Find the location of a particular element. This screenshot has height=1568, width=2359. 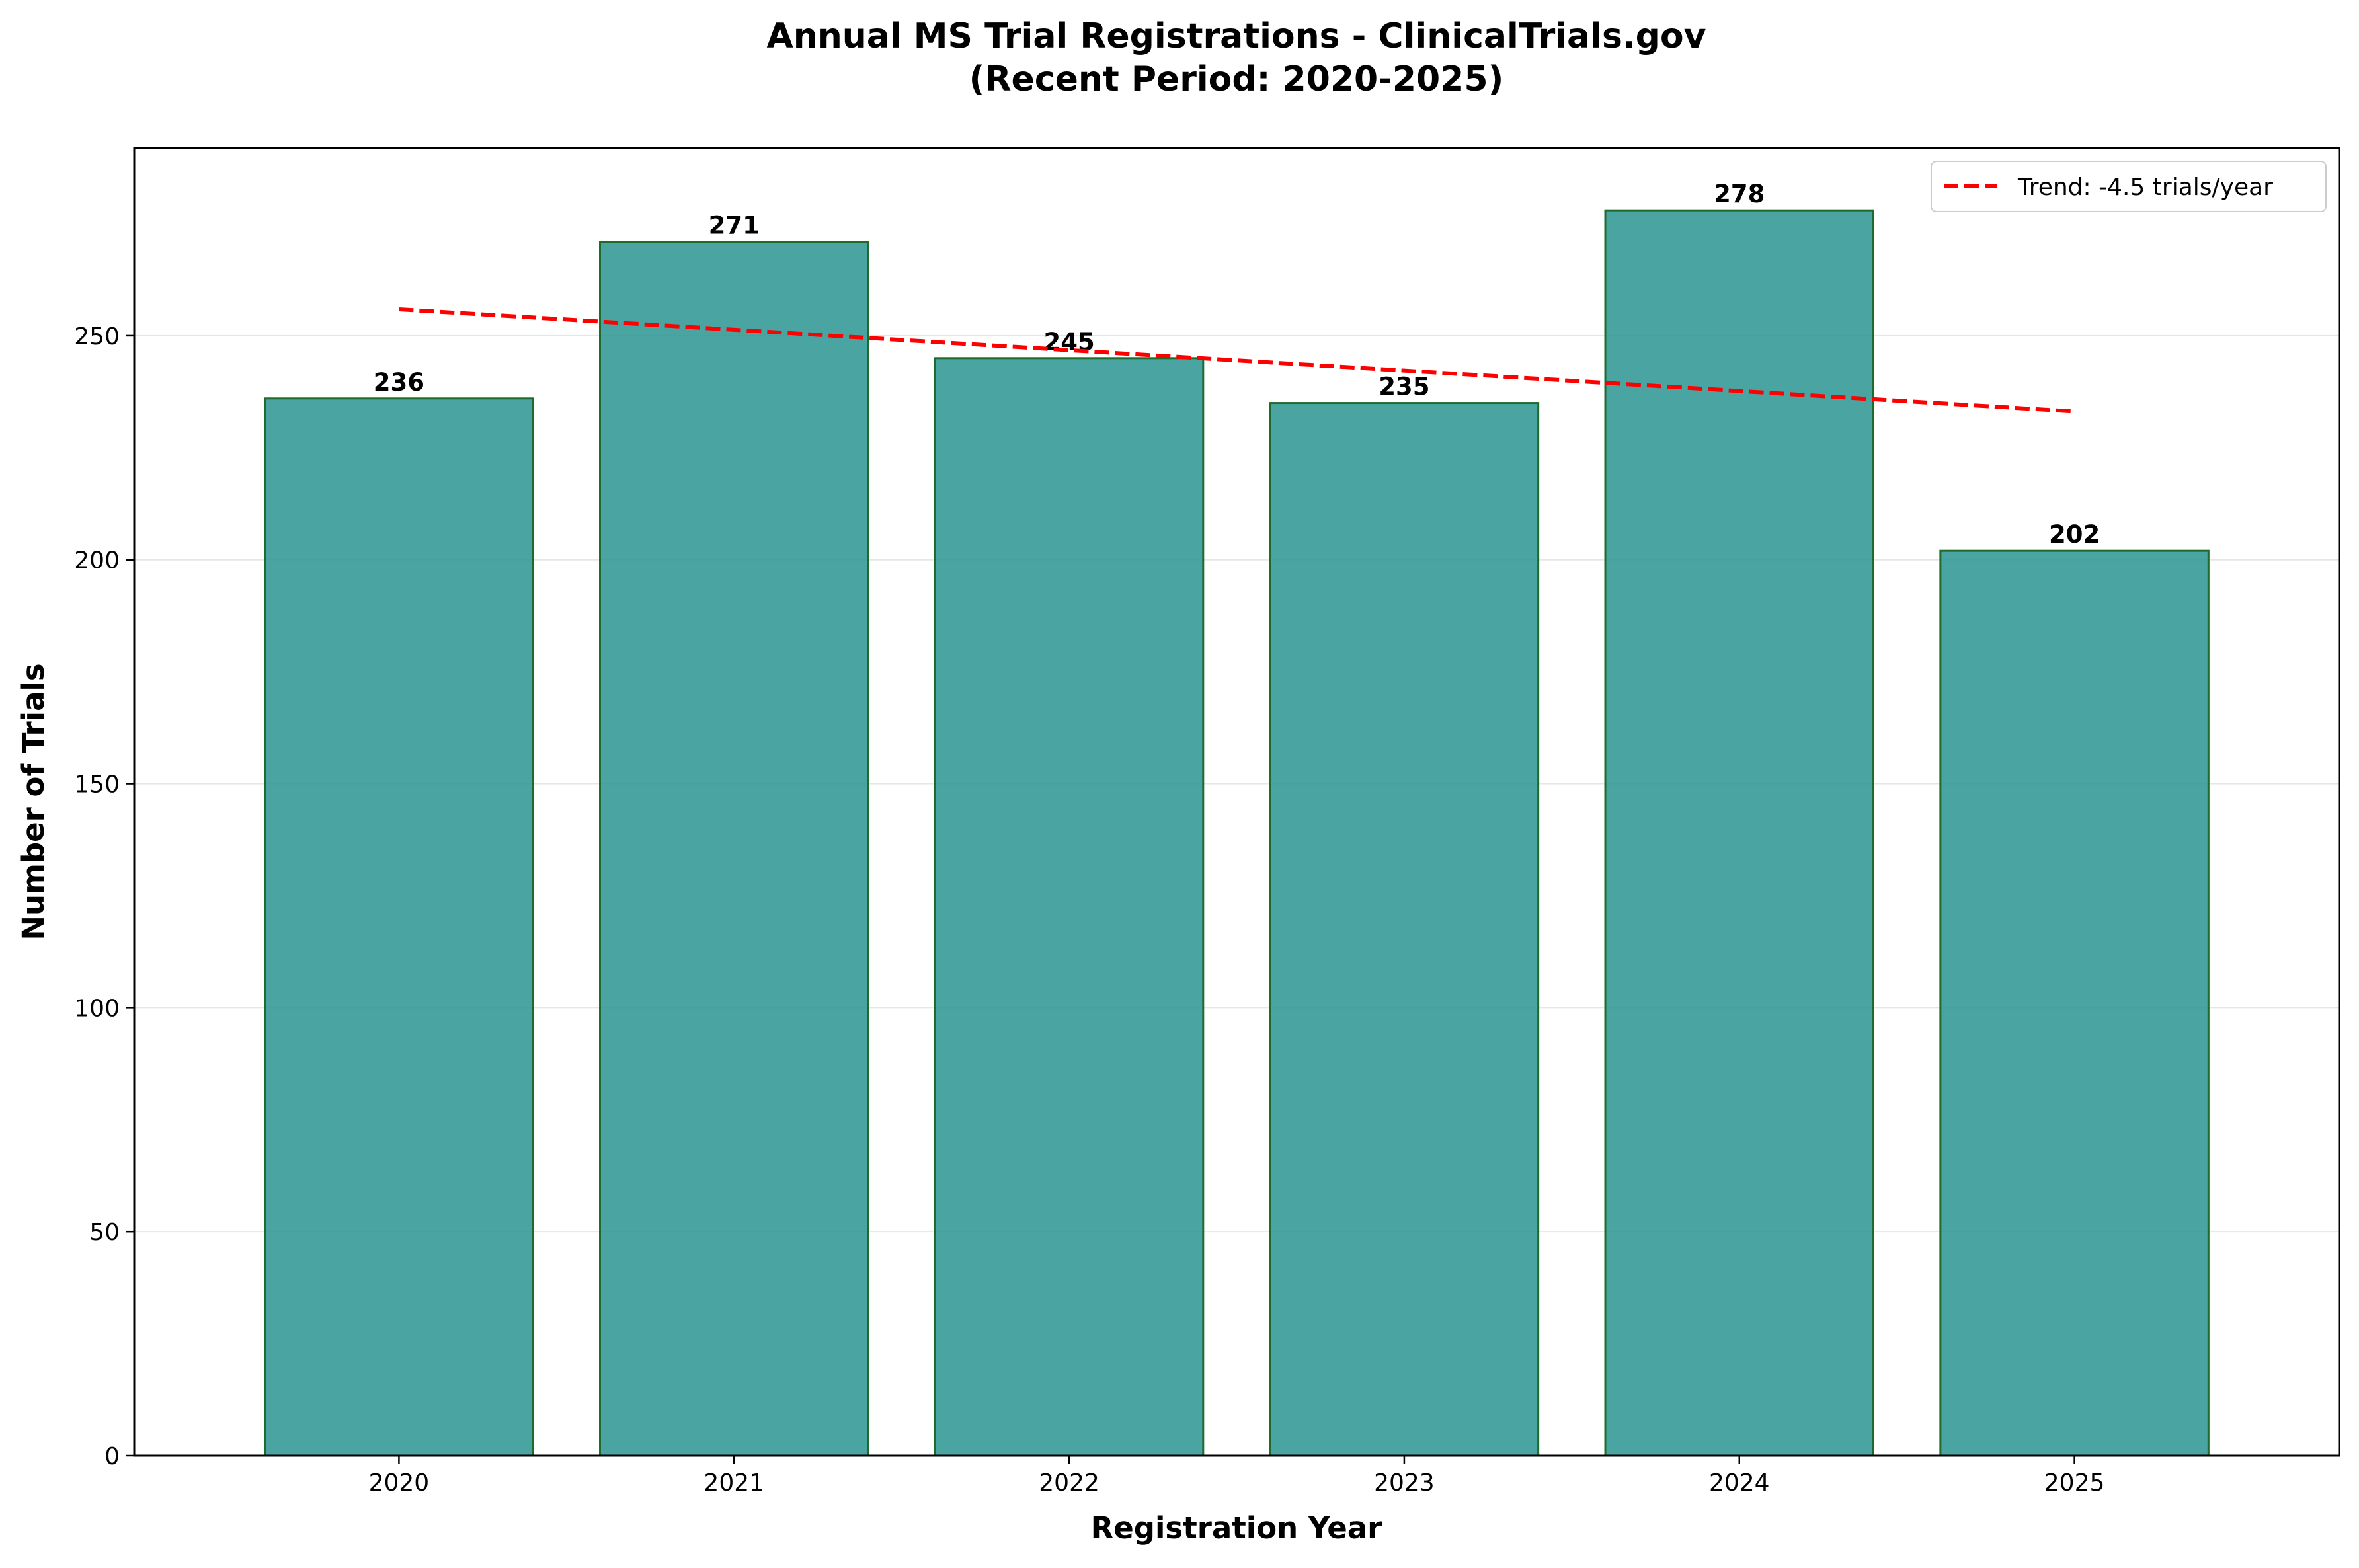

bar-value-label: 236 is located at coordinates (399, 382).